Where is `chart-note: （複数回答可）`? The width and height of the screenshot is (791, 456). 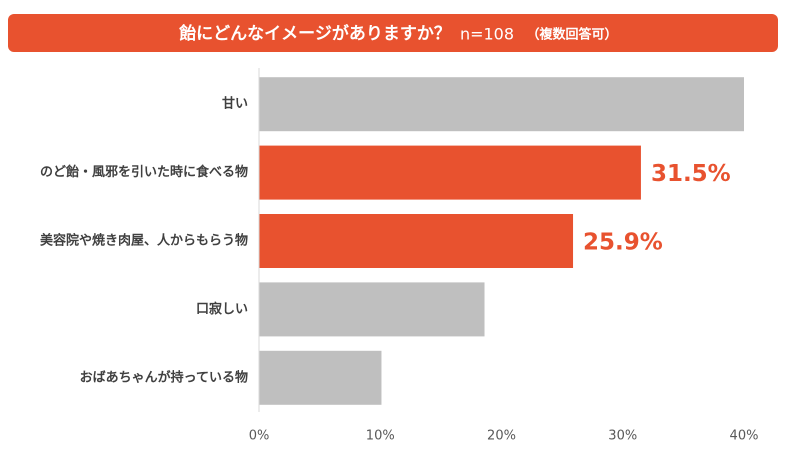 chart-note: （複数回答可） is located at coordinates (571, 35).